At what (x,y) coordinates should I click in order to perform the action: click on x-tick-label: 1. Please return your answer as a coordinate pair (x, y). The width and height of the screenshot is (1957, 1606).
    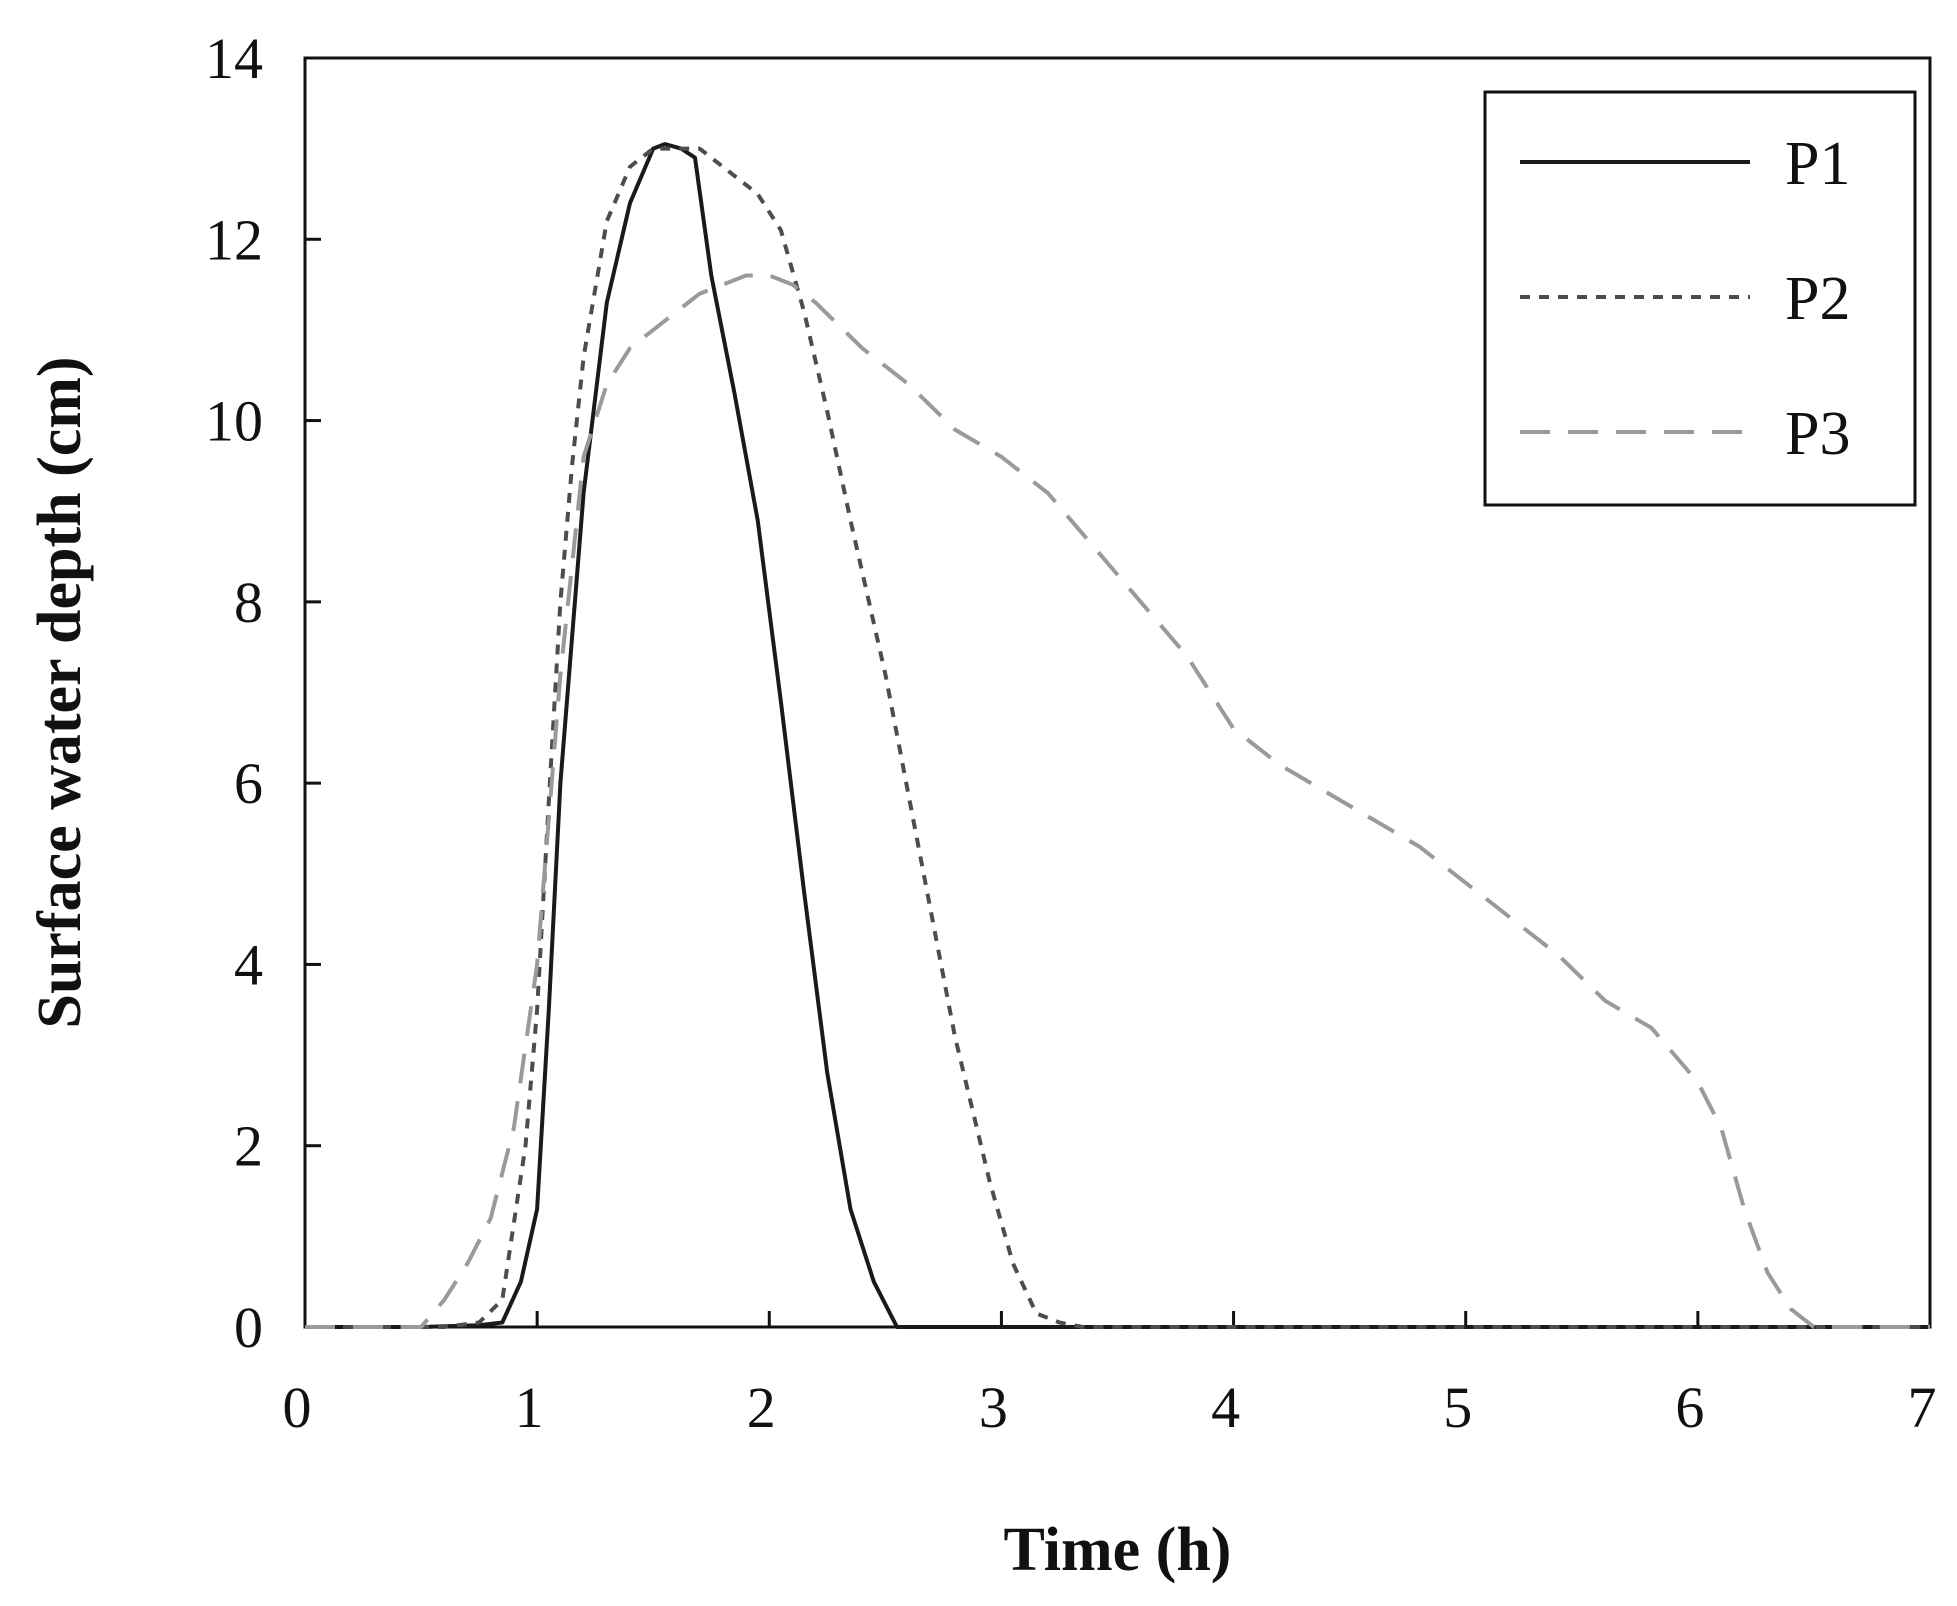
    Looking at the image, I should click on (529, 1407).